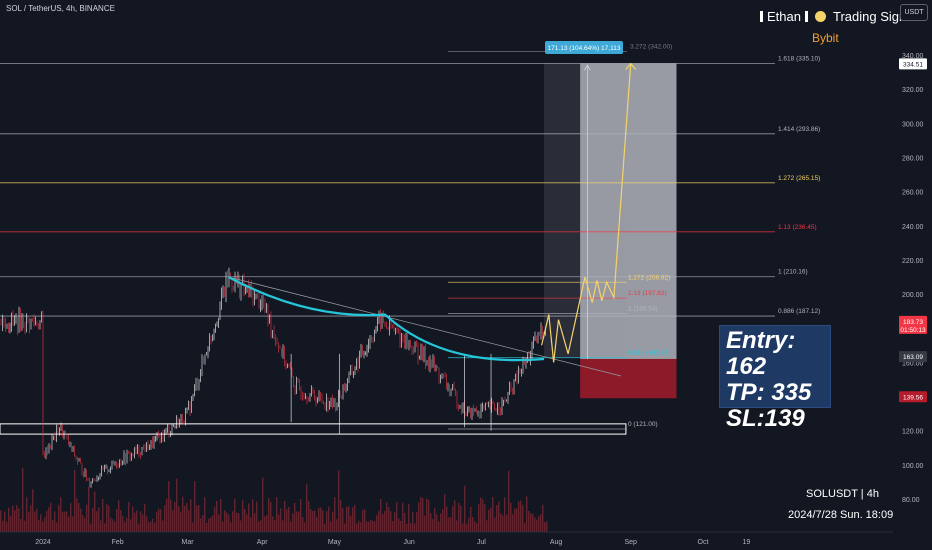 Image resolution: width=932 pixels, height=550 pixels. Describe the element at coordinates (263, 542) in the screenshot. I see `x-tick-label: Apr` at that location.